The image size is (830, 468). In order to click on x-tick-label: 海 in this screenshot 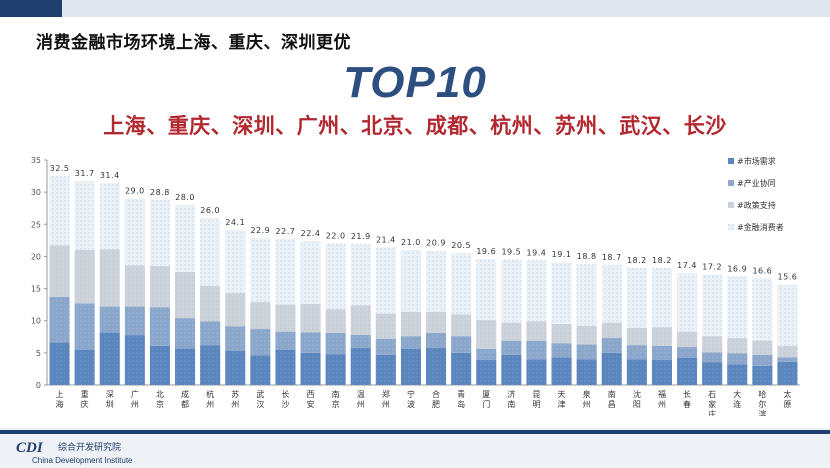, I will do `click(60, 404)`.